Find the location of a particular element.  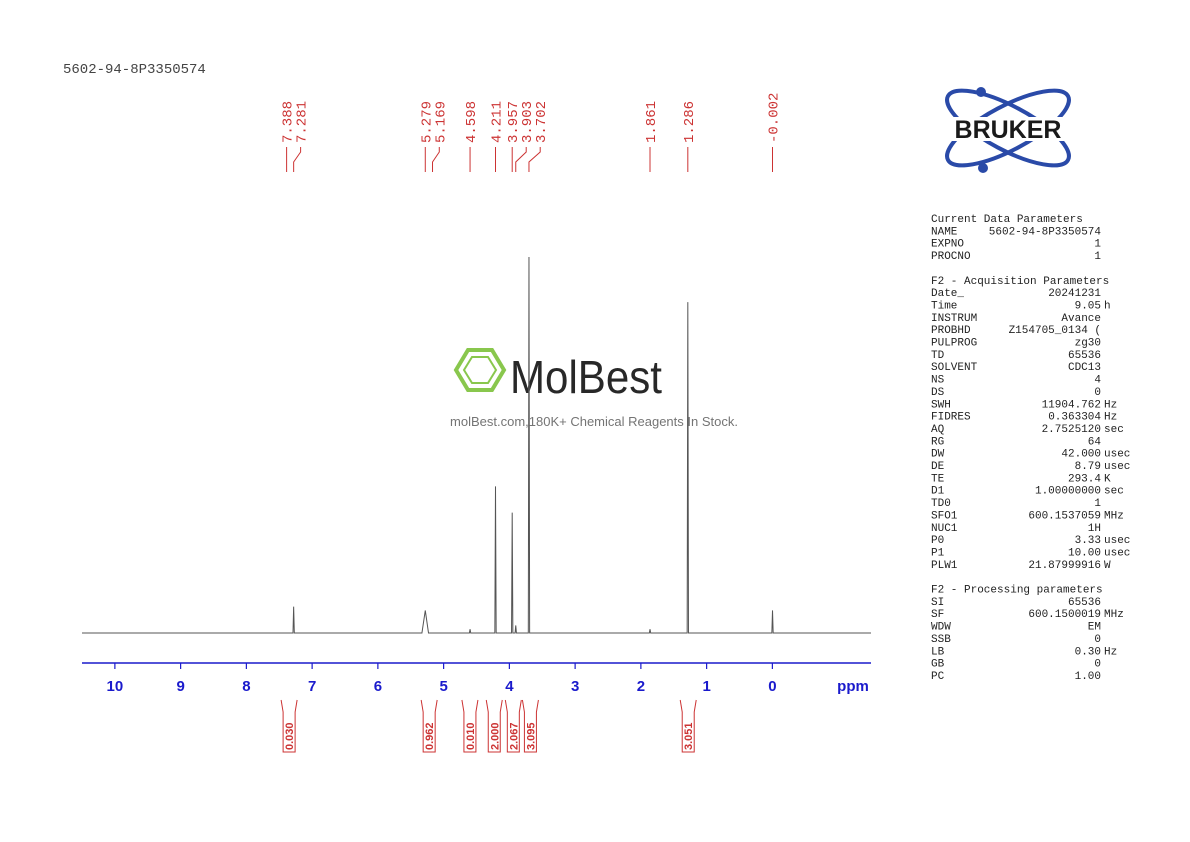

watermark-brand: MolBest is located at coordinates (586, 377).